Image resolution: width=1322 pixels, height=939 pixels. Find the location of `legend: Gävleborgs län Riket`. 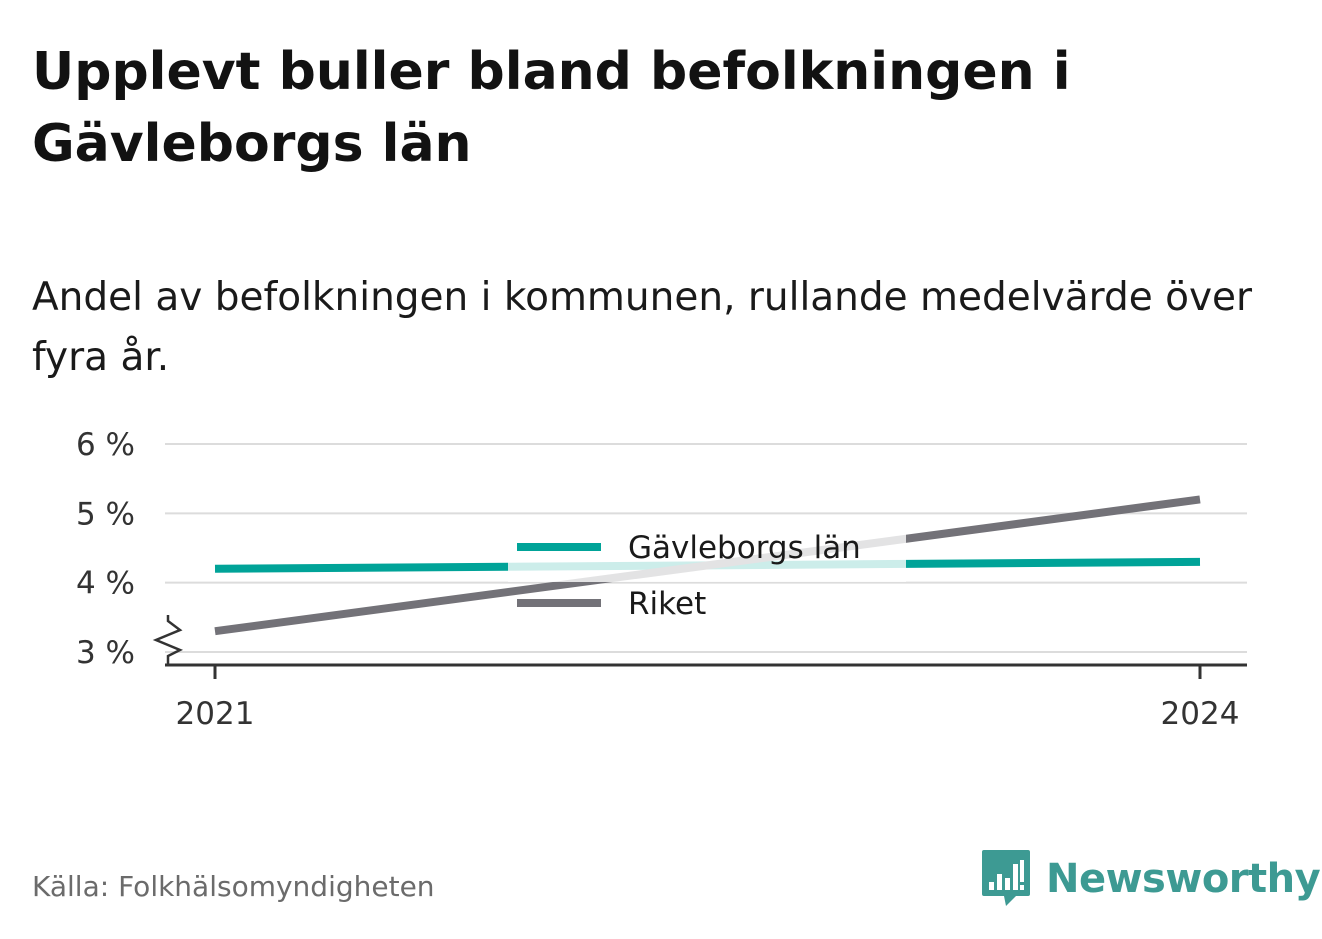

legend: Gävleborgs län Riket is located at coordinates (707, 569).